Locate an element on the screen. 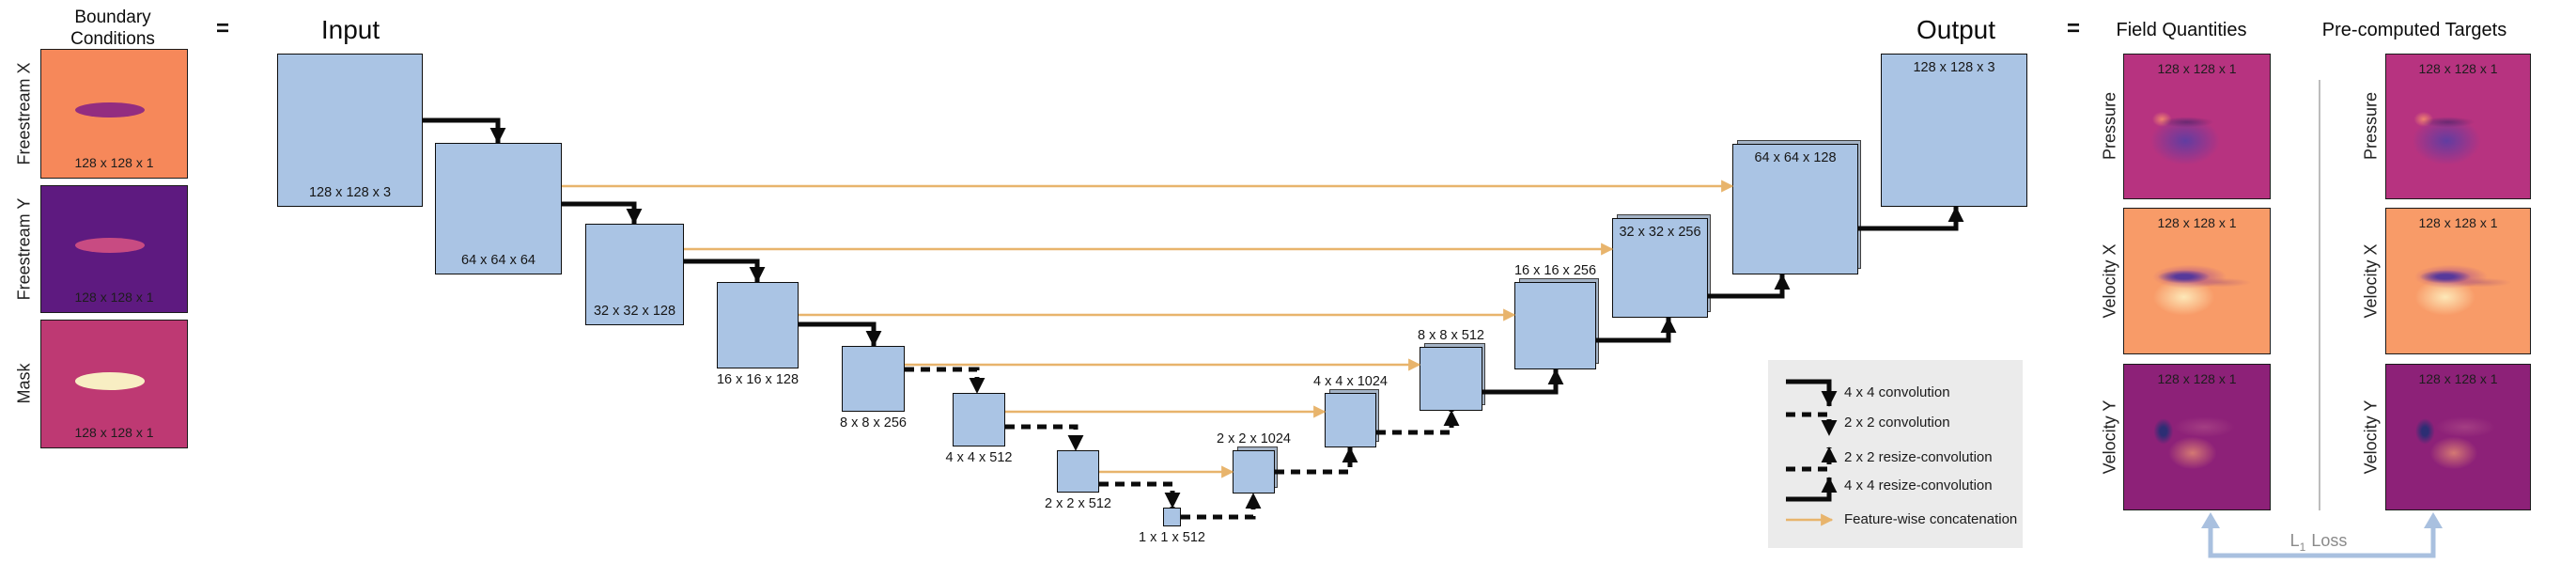  input-title: Input is located at coordinates (350, 29).